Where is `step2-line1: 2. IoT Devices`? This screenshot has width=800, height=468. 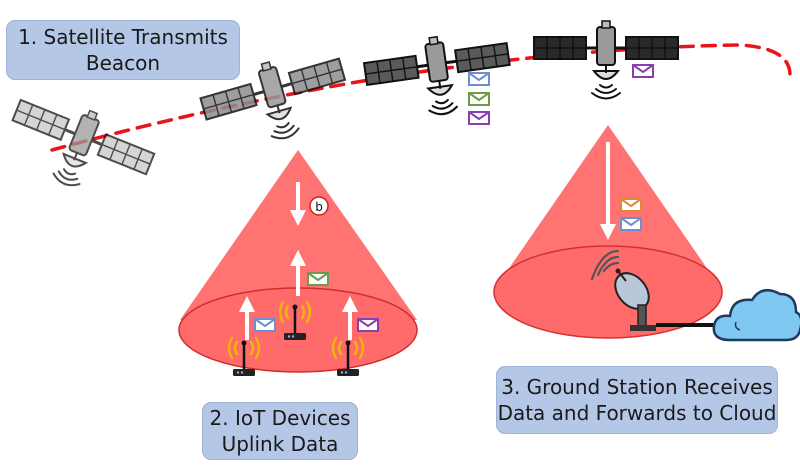 step2-line1: 2. IoT Devices is located at coordinates (280, 418).